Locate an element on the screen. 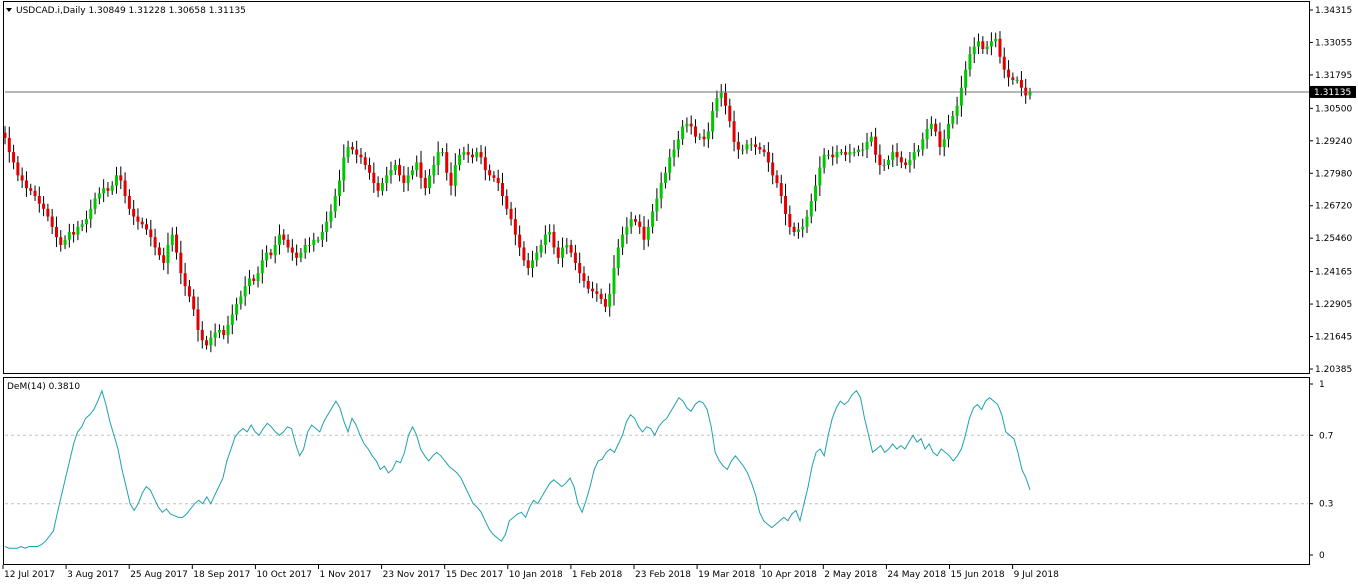  price-axis-label: 1.20385 is located at coordinates (1333, 370).